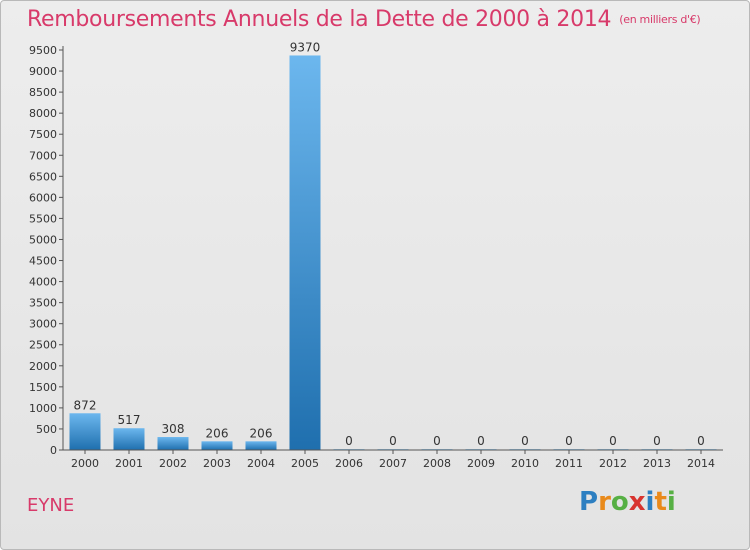  Describe the element at coordinates (173, 463) in the screenshot. I see `x-tick-label-2002: 2002` at that location.